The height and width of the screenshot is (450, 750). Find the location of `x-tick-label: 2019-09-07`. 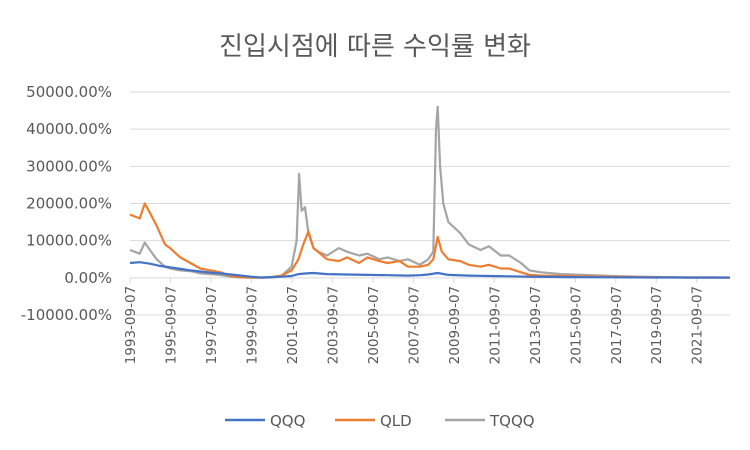

x-tick-label: 2019-09-07 is located at coordinates (657, 325).